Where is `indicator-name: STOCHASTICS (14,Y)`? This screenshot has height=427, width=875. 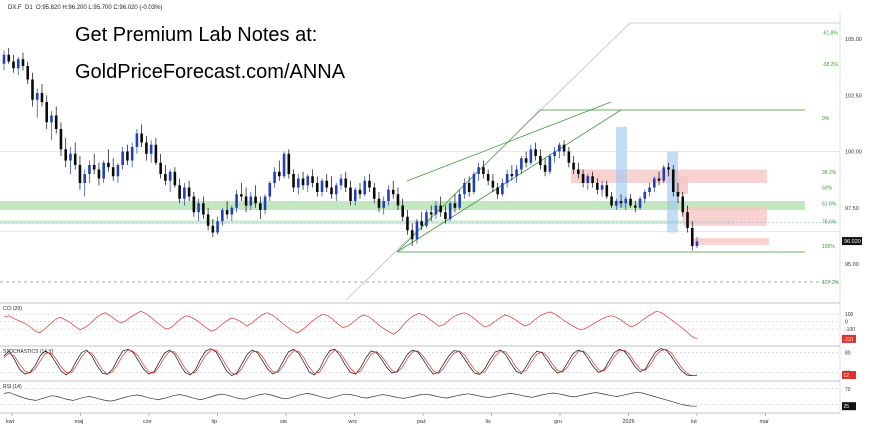 indicator-name: STOCHASTICS (14,Y) is located at coordinates (28, 352).